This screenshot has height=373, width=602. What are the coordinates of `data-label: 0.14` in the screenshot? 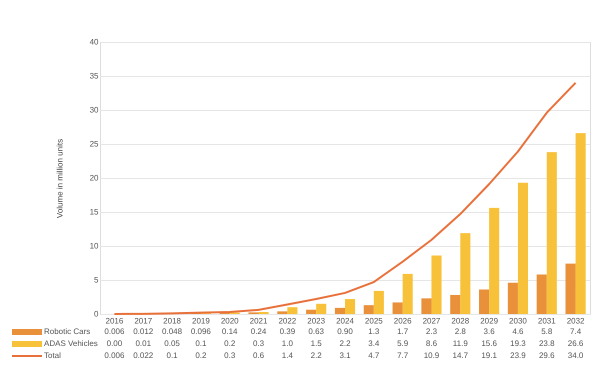 It's located at (230, 331).